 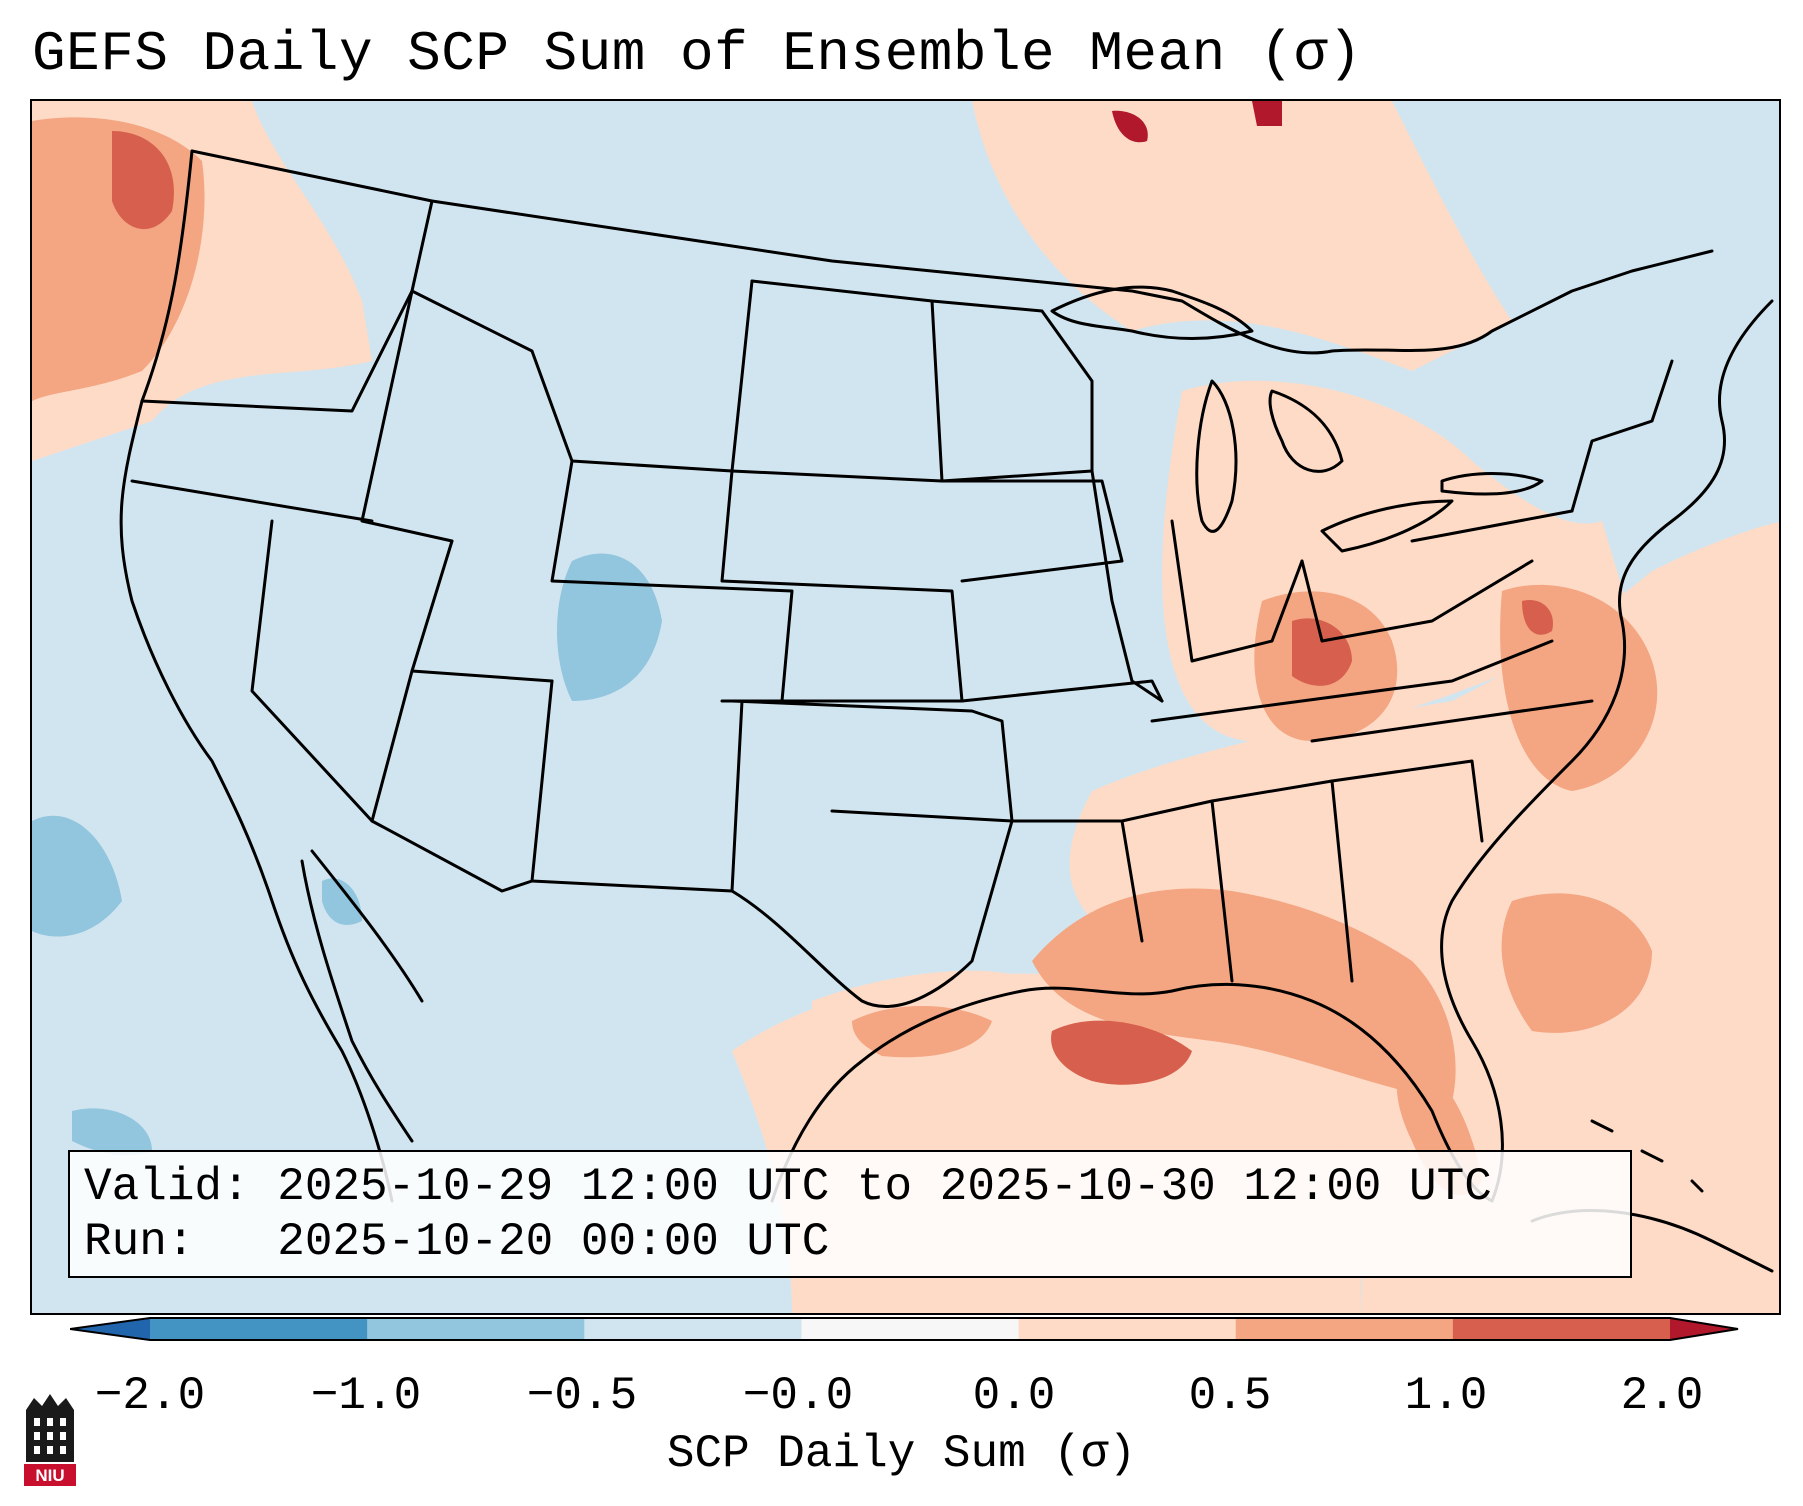 What do you see at coordinates (952, 252) in the screenshot?
I see `border-canada` at bounding box center [952, 252].